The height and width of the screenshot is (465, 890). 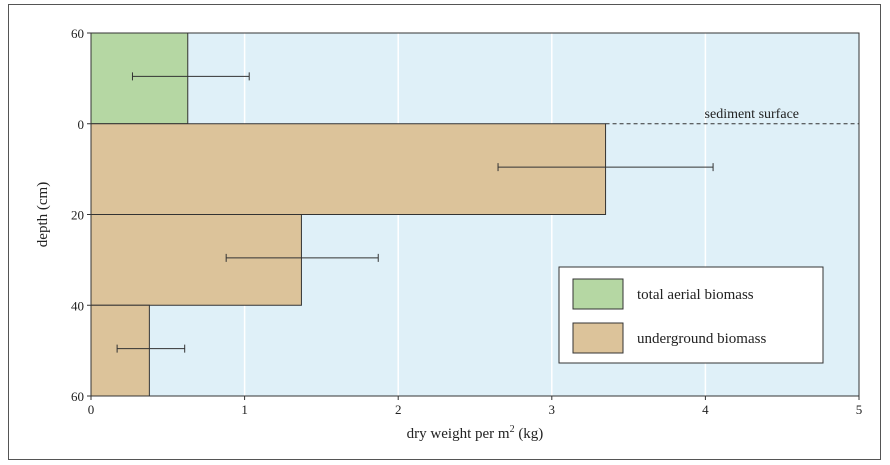 I want to click on y-tick-label-2: 20, so click(x=77, y=215).